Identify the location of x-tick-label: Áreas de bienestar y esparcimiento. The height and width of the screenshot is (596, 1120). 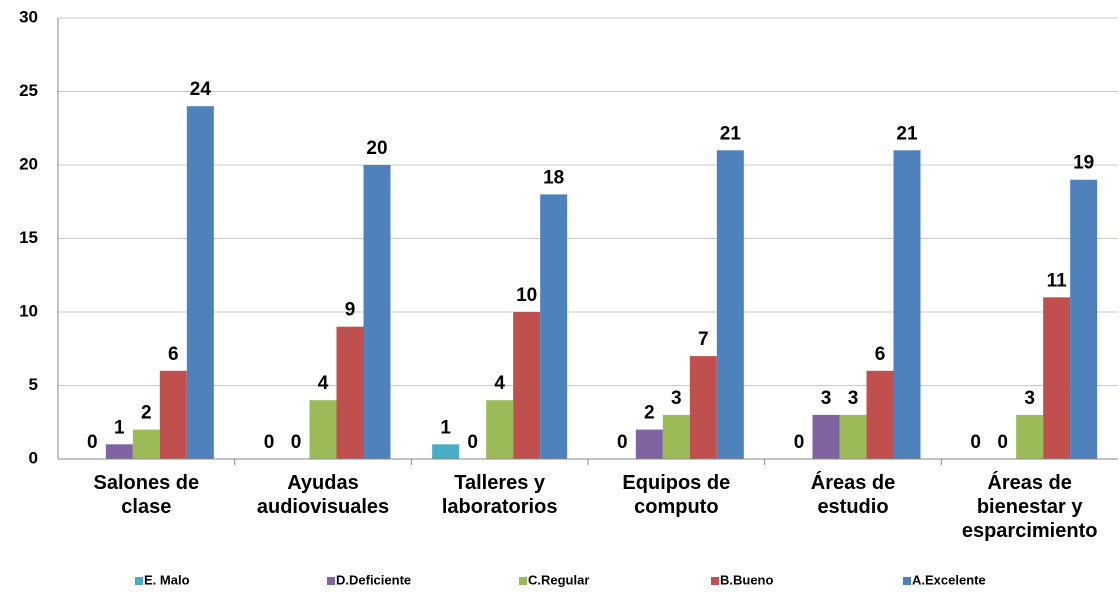
(1029, 507).